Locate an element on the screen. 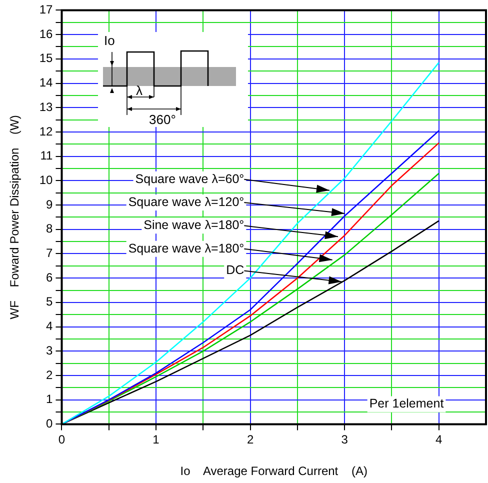  y-tick-label: 3 is located at coordinates (50, 350).